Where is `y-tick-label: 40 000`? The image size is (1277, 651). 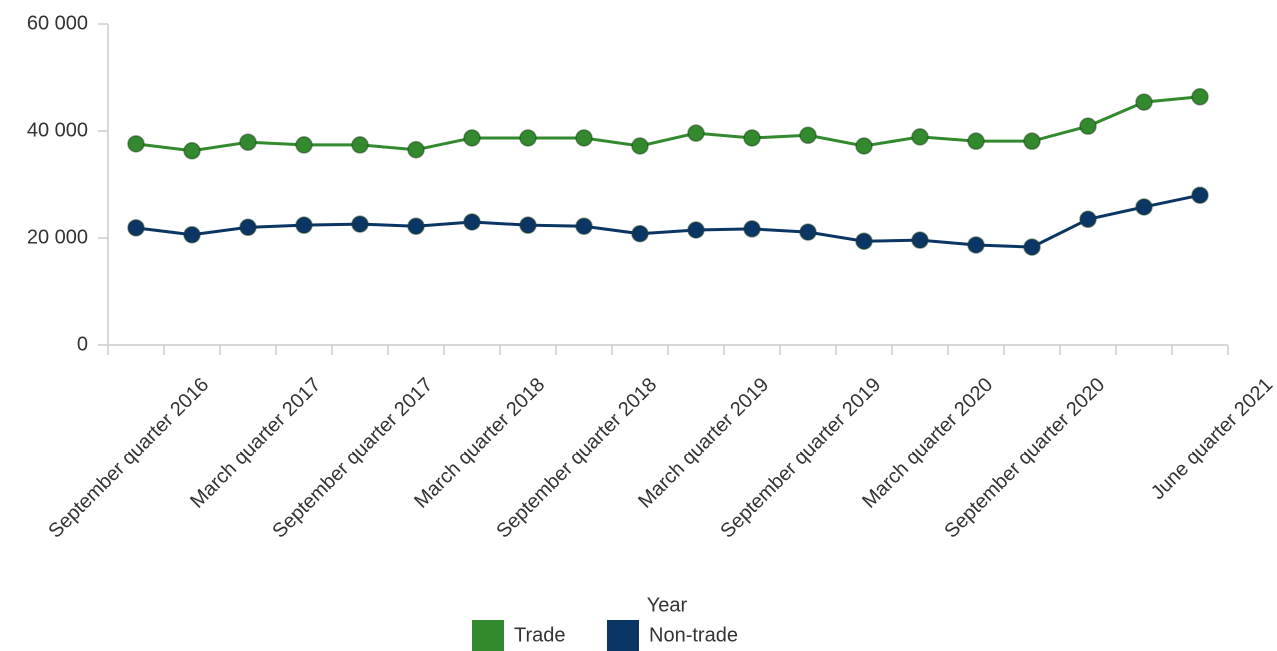
y-tick-label: 40 000 is located at coordinates (57, 130).